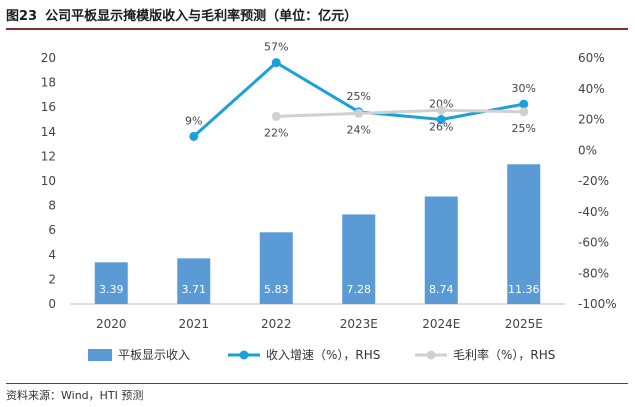 The width and height of the screenshot is (635, 407). I want to click on right-axis-tick-label: -40%, so click(593, 212).